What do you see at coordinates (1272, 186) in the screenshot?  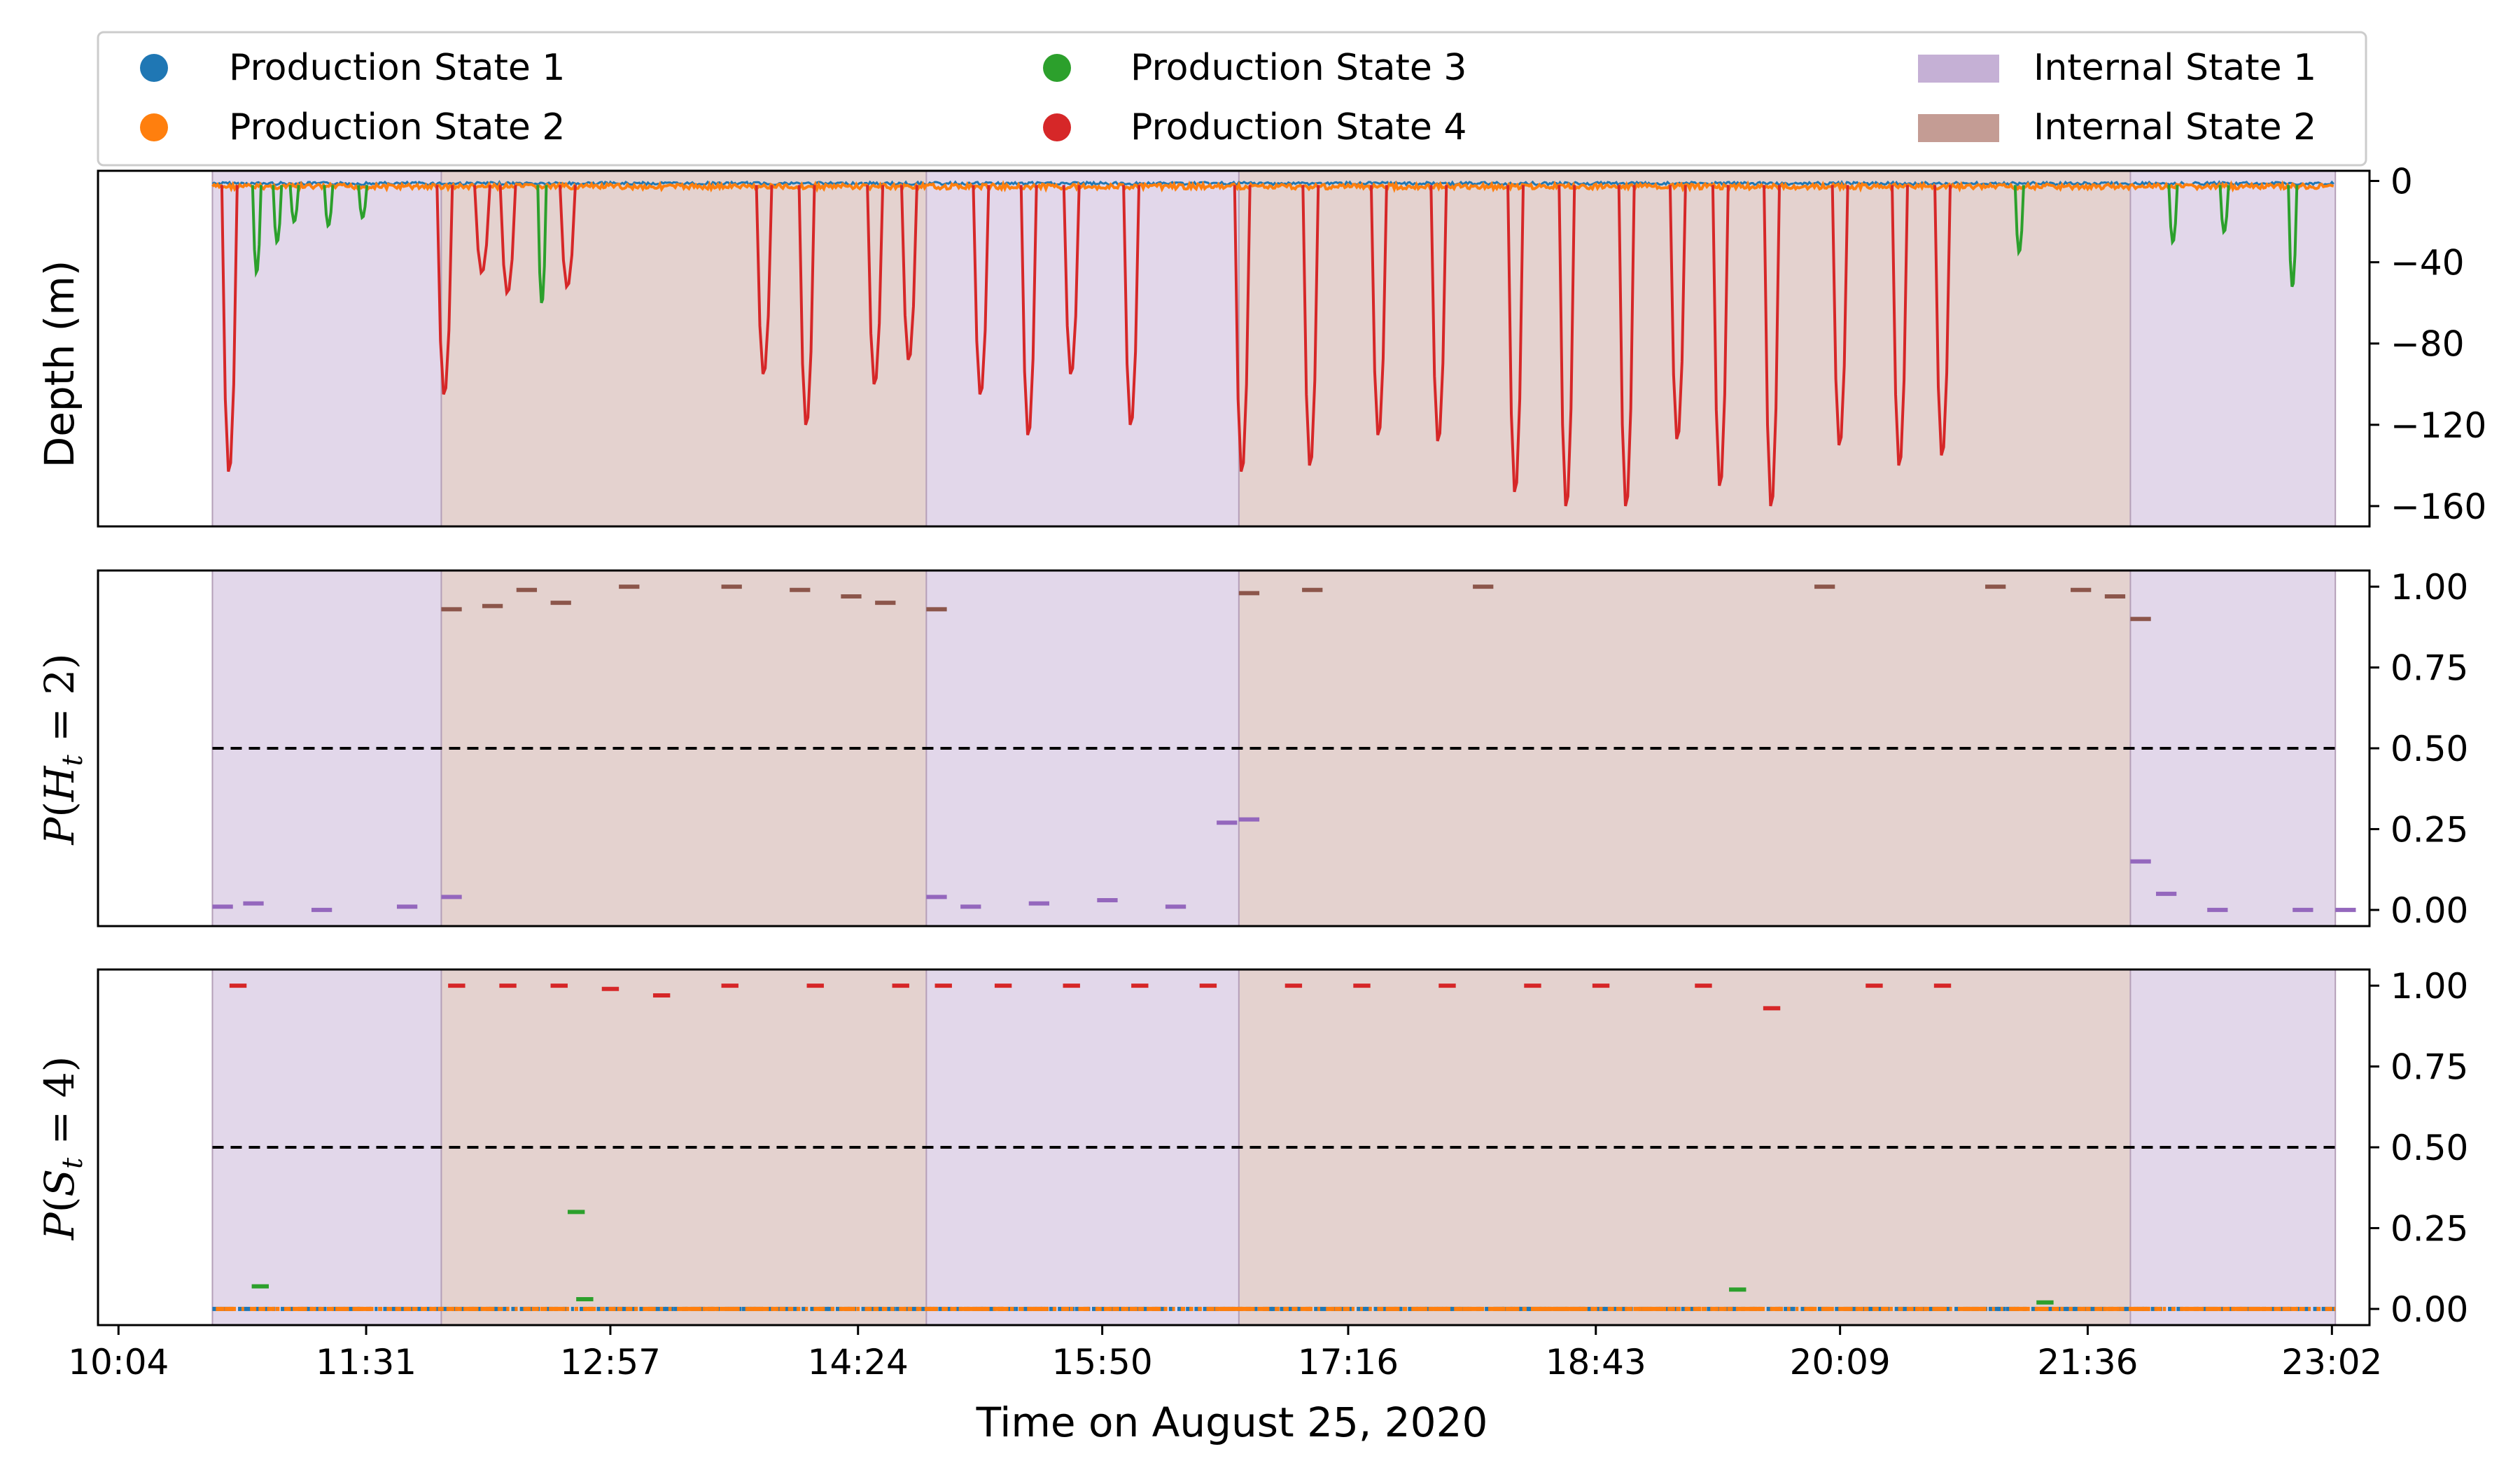 I see `production-state-2-trace` at bounding box center [1272, 186].